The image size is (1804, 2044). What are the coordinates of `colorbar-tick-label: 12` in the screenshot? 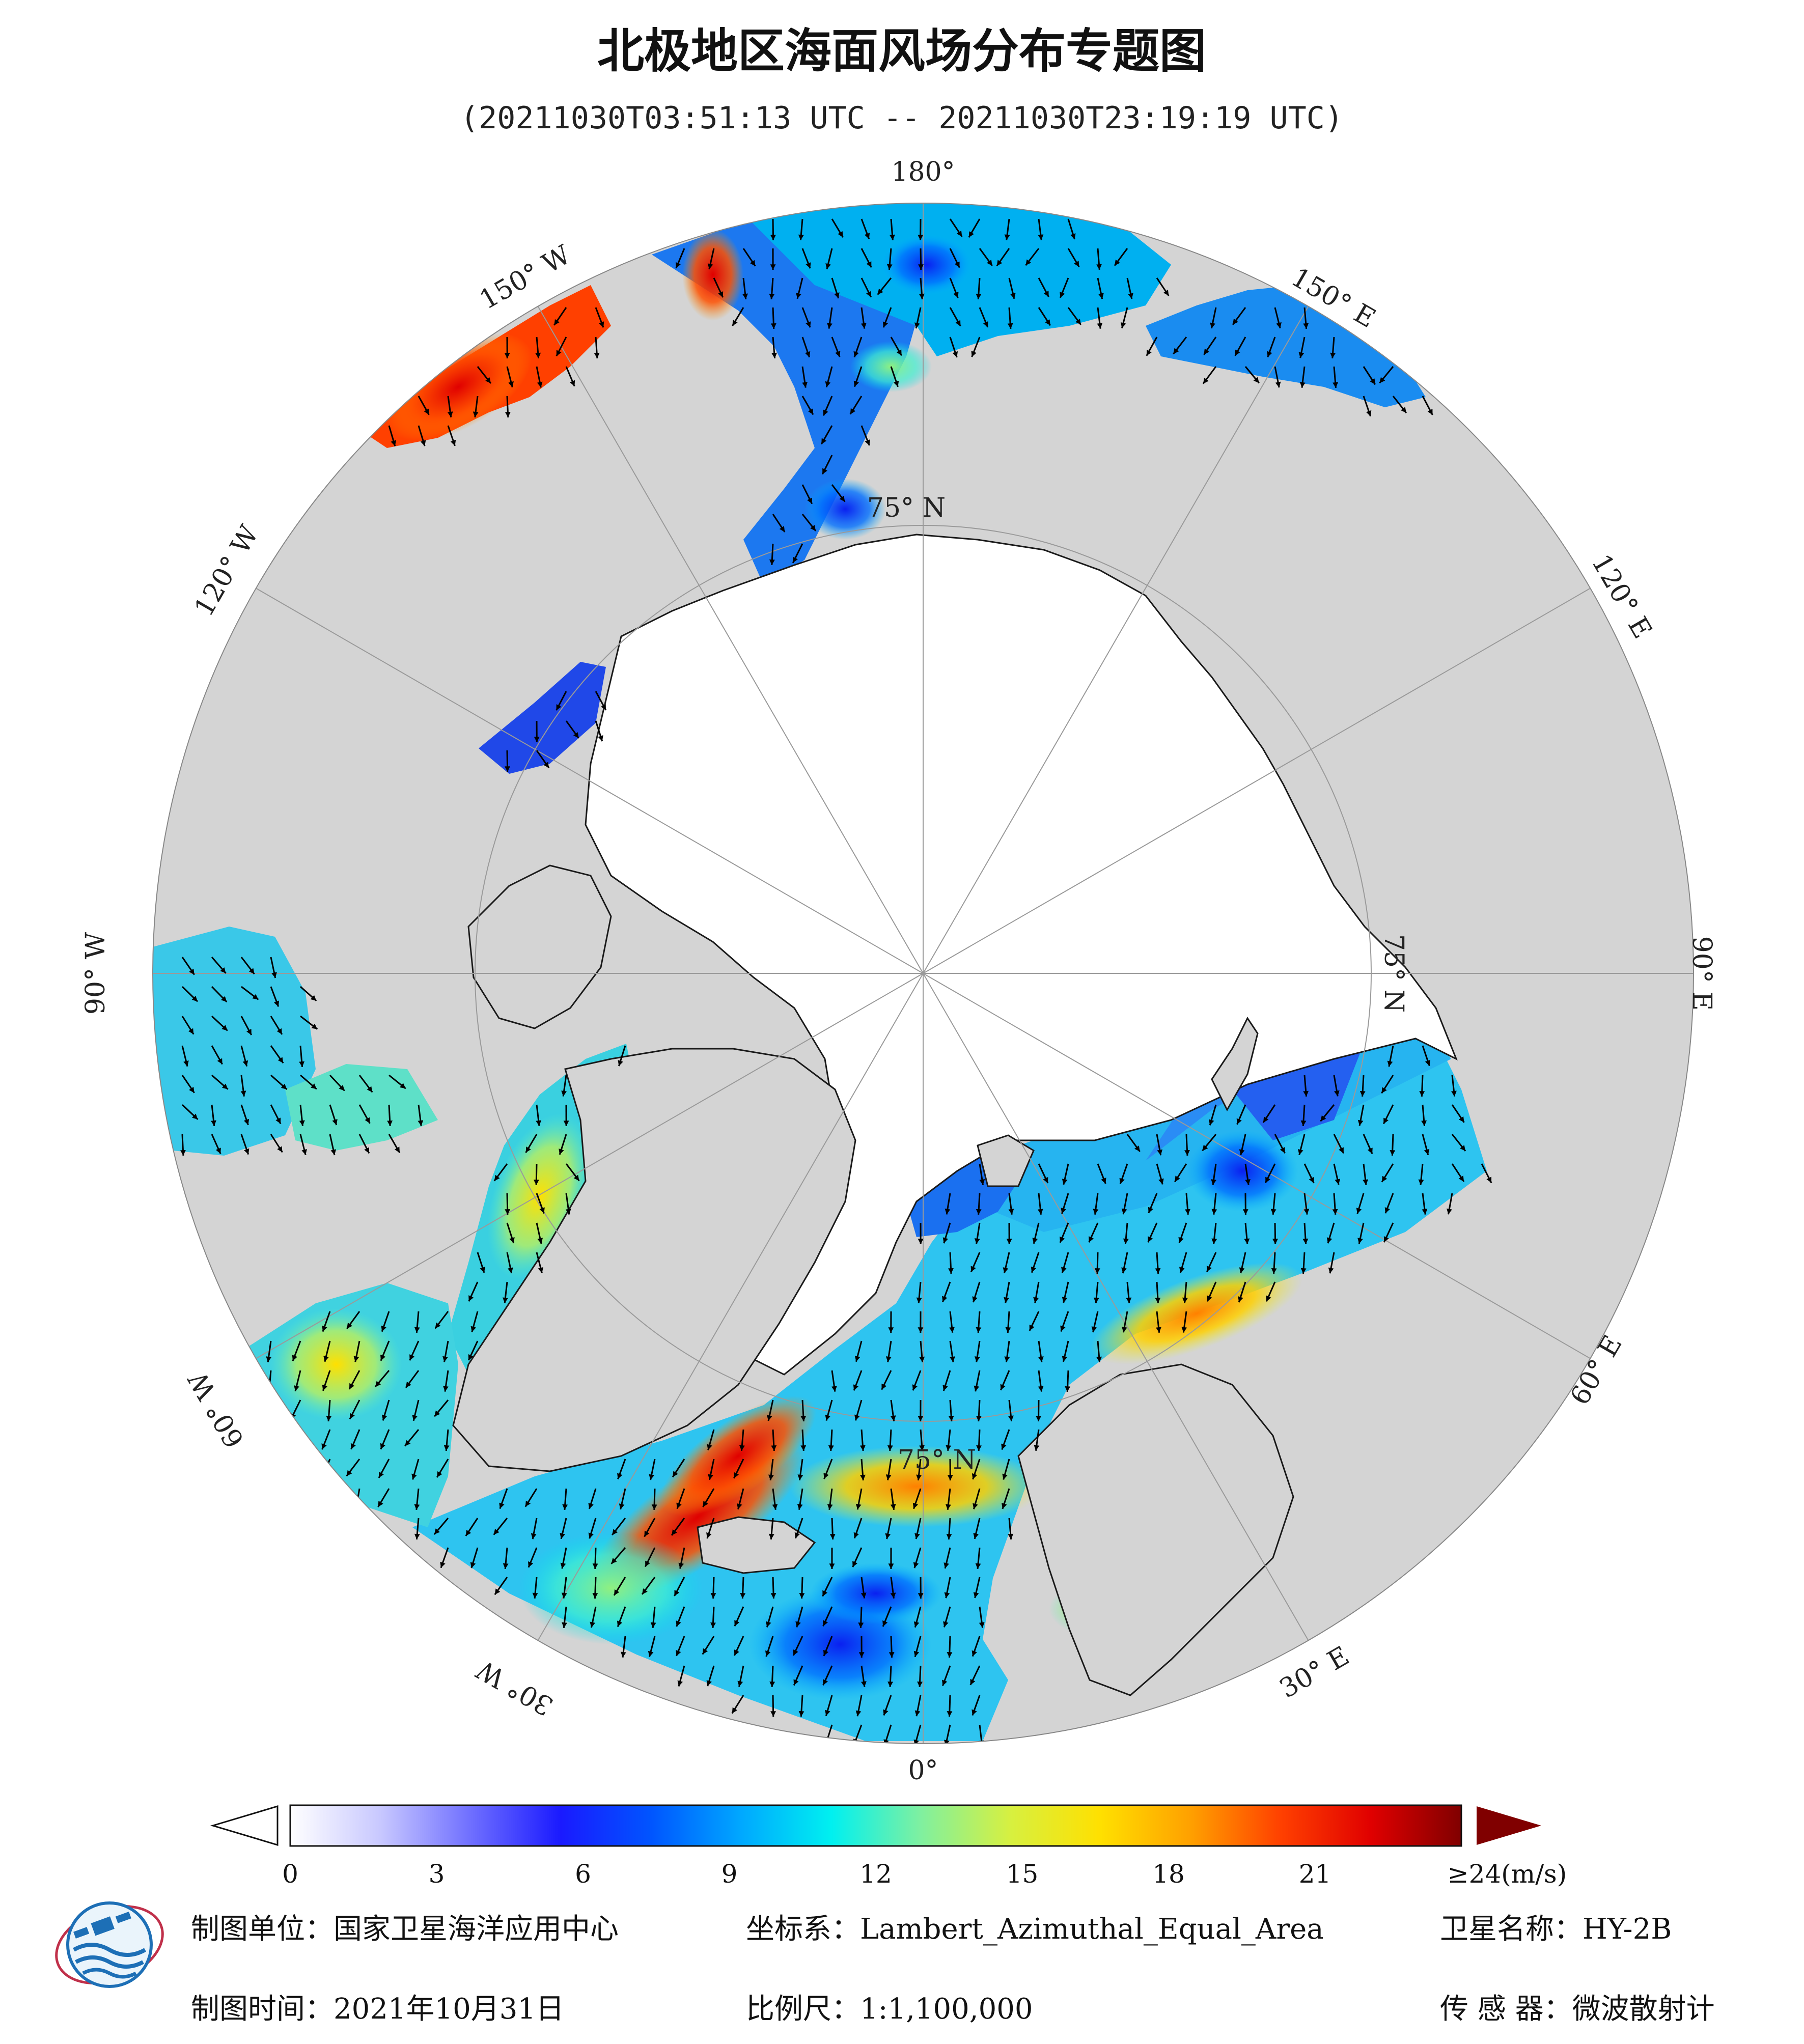 It's located at (875, 1874).